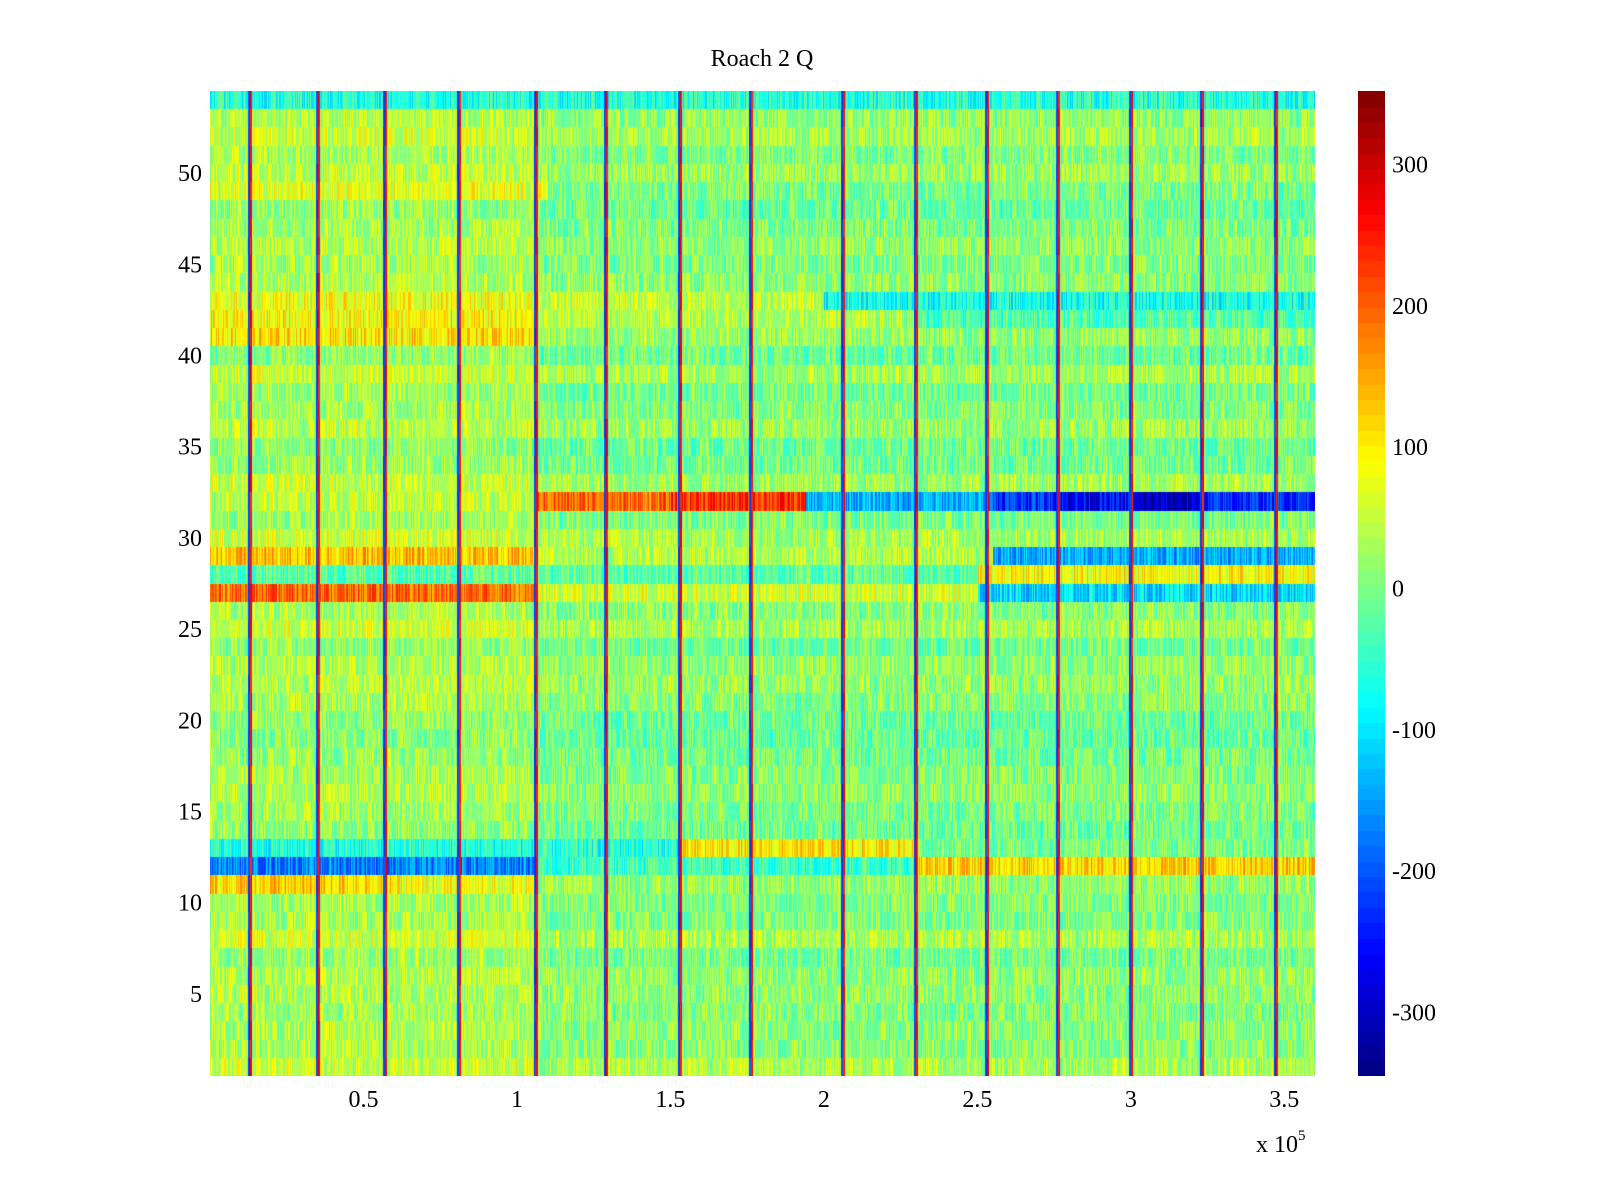  I want to click on x-tick-label: 3, so click(1131, 1100).